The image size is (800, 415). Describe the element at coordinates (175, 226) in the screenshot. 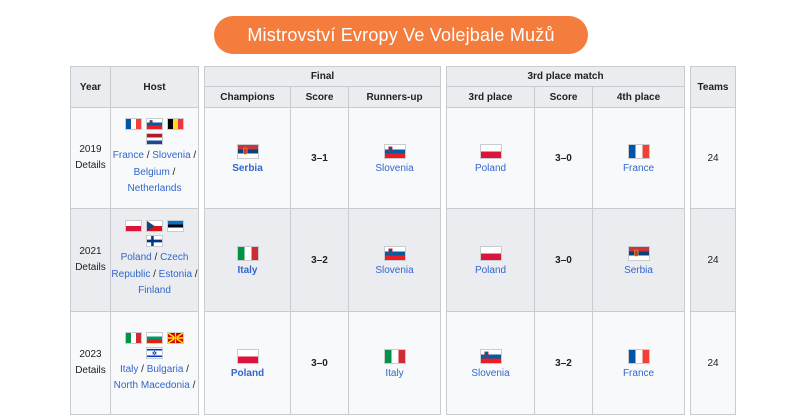

I see `estonia-flag` at that location.